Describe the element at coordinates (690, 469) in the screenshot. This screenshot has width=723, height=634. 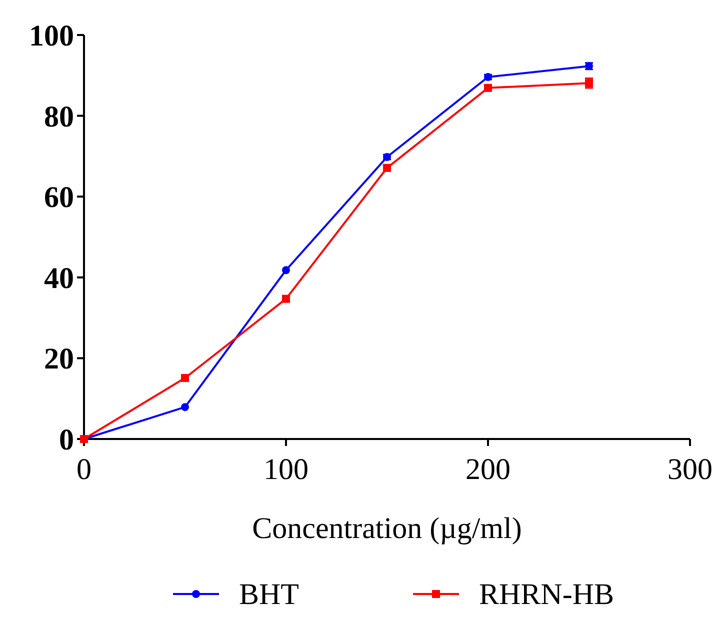
I see `x-tick-label: 300` at that location.